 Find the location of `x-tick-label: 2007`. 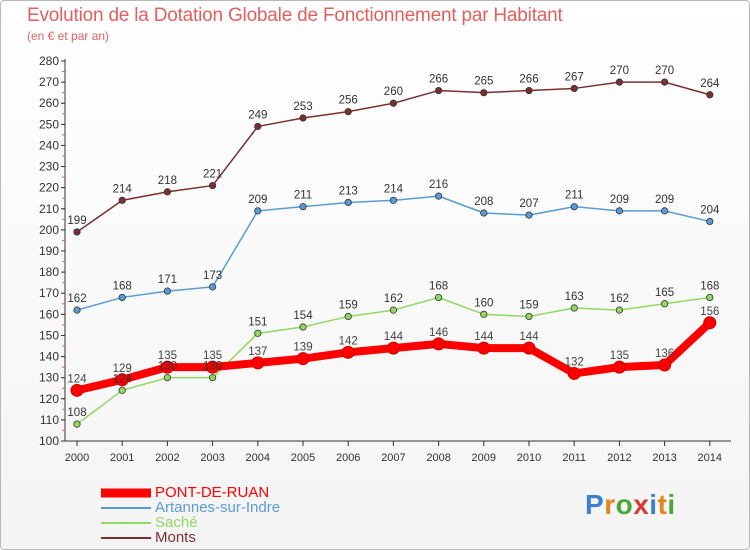

x-tick-label: 2007 is located at coordinates (393, 458).